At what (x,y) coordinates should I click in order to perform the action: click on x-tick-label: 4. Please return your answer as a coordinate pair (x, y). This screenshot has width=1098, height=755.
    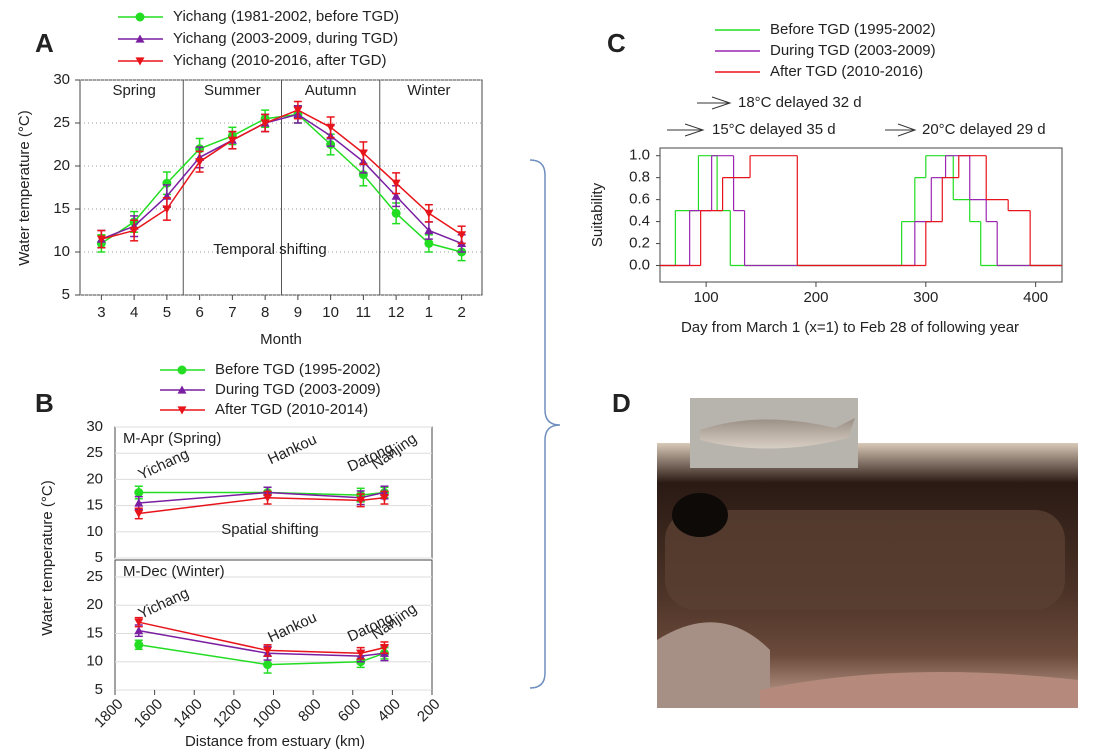
    Looking at the image, I should click on (134, 312).